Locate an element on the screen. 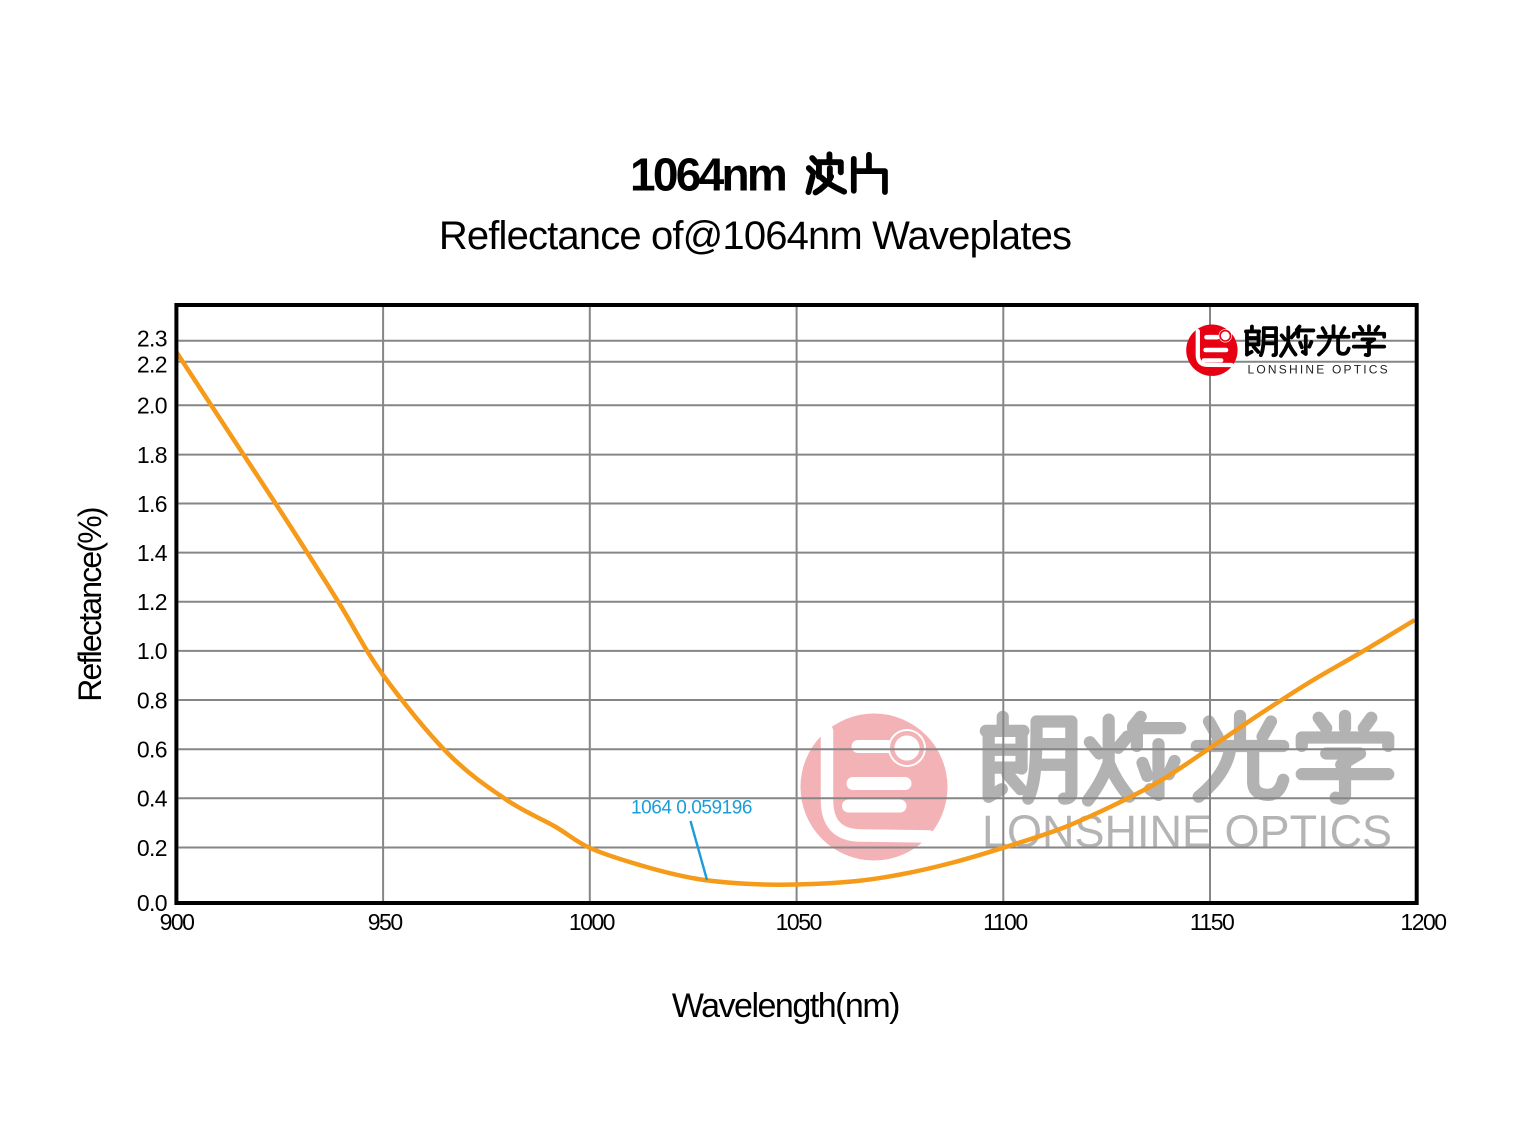 The width and height of the screenshot is (1516, 1122). svg-text: 2.2 is located at coordinates (152, 365).